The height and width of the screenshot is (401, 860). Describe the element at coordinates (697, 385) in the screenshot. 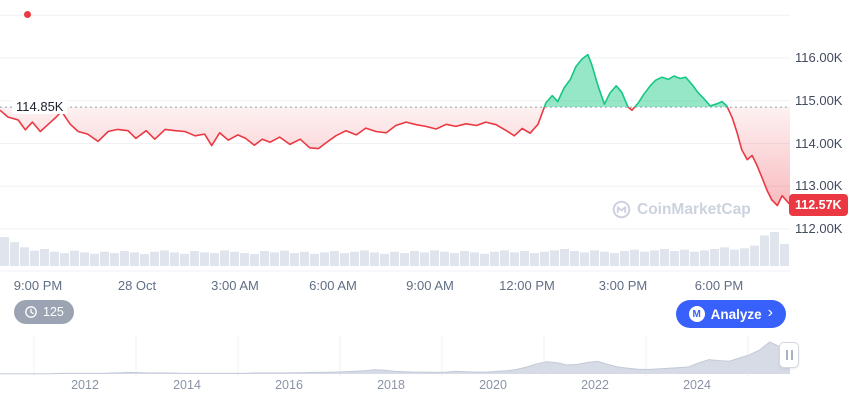

I see `timeline-year-label: 2024` at that location.